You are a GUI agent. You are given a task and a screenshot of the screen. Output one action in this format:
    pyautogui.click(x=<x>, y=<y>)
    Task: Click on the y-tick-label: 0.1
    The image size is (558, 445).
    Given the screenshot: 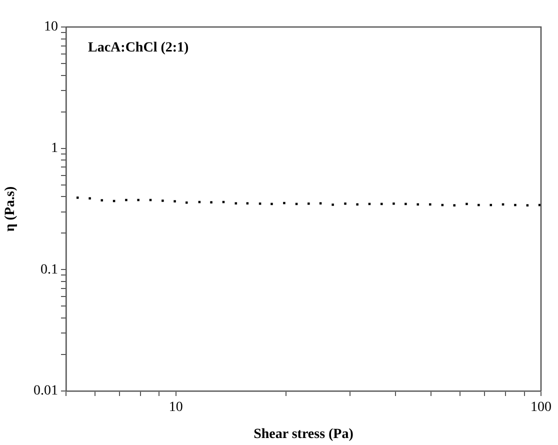 What is the action you would take?
    pyautogui.click(x=49, y=270)
    